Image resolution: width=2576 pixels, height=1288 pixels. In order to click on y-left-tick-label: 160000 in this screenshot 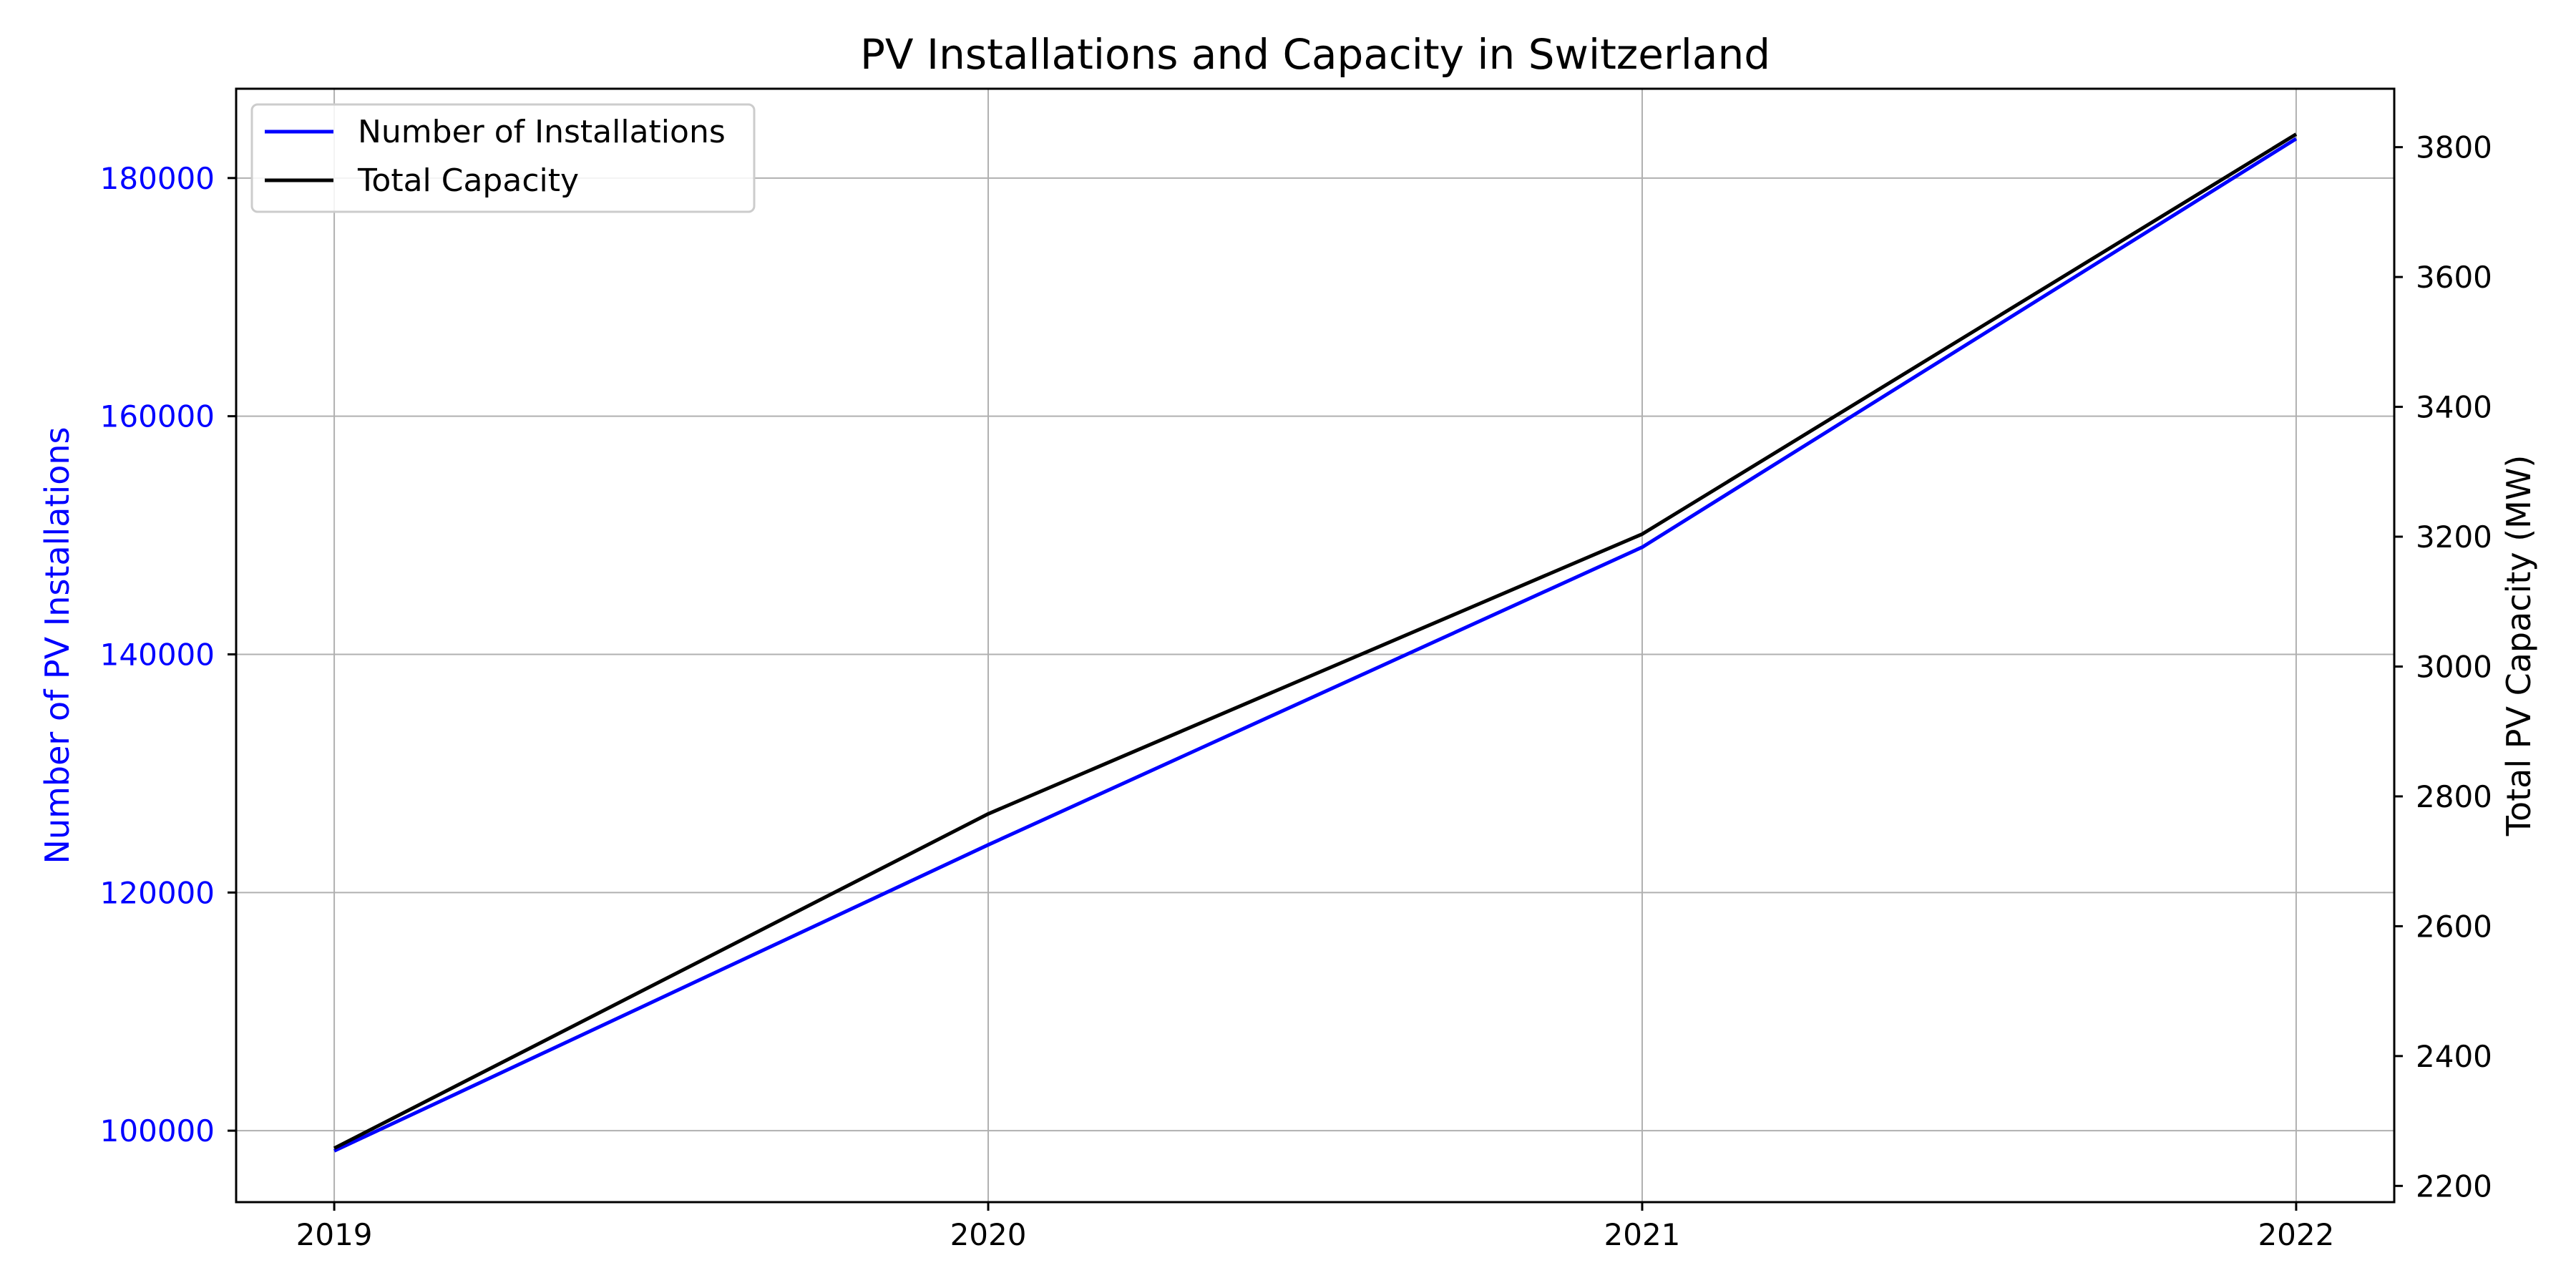, I will do `click(157, 416)`.